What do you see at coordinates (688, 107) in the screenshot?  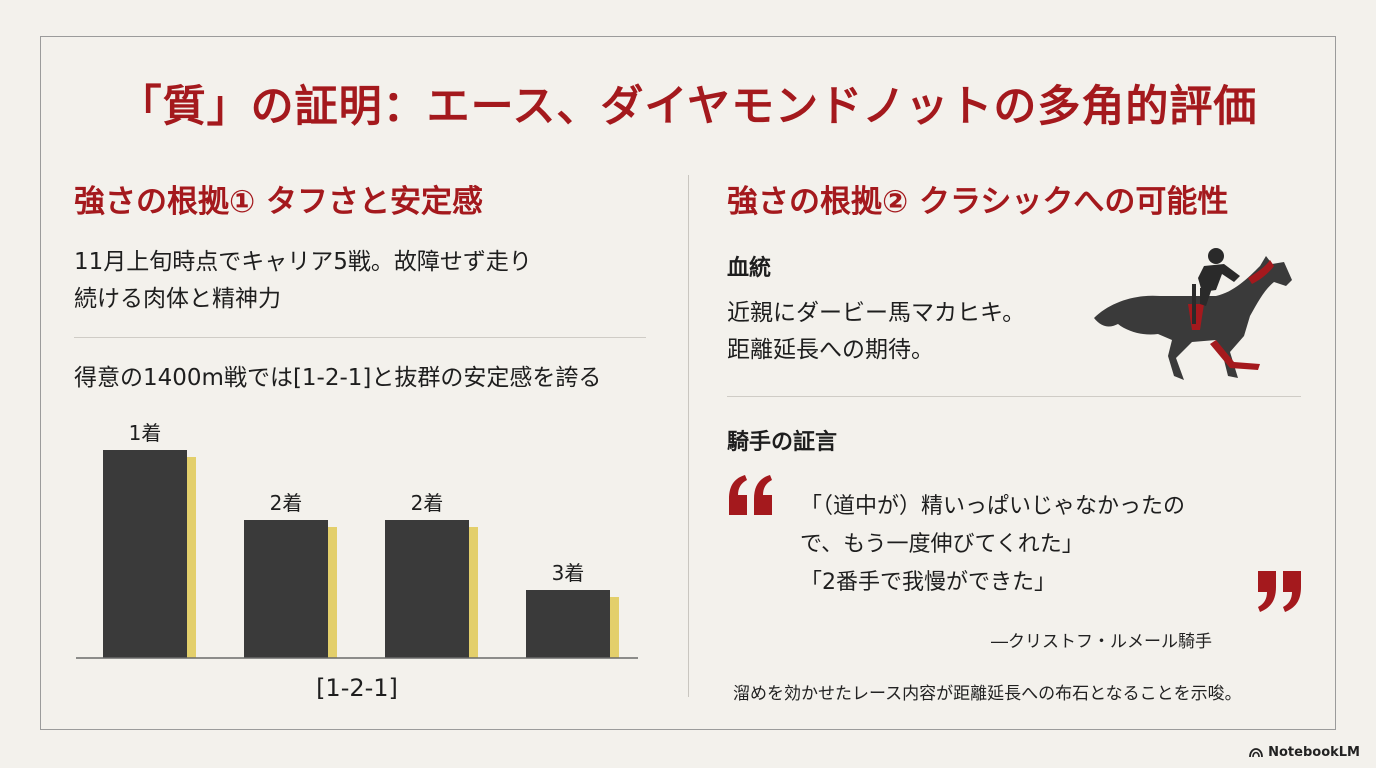 I see `slide-title: 「質」の証明：エース、ダイヤモンドノットの多角的評価` at bounding box center [688, 107].